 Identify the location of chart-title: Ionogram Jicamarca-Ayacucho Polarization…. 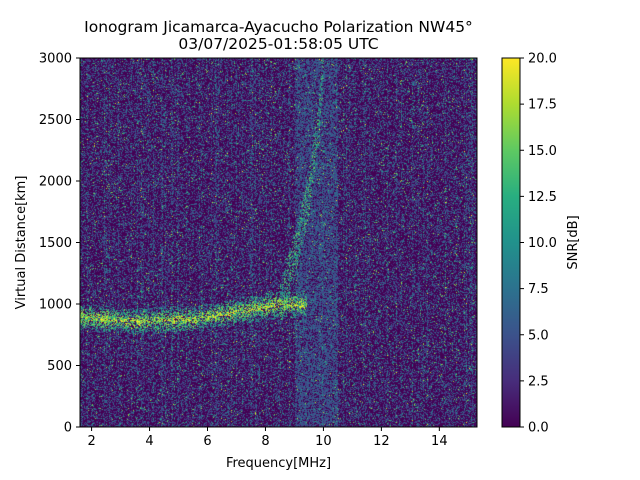
(278, 27).